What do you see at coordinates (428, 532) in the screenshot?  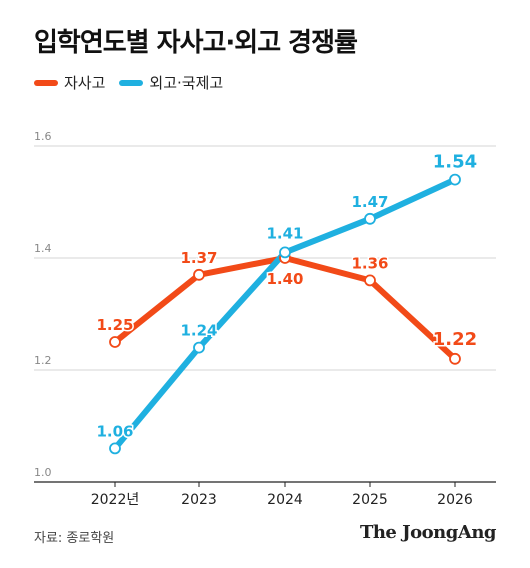 I see `brand-logo: The JoongAng` at bounding box center [428, 532].